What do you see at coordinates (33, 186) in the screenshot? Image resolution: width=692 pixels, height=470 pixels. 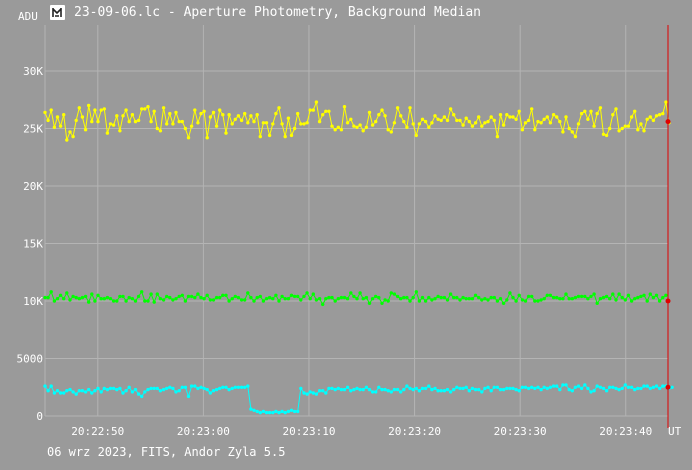 I see `y-tick-label: 20K` at bounding box center [33, 186].